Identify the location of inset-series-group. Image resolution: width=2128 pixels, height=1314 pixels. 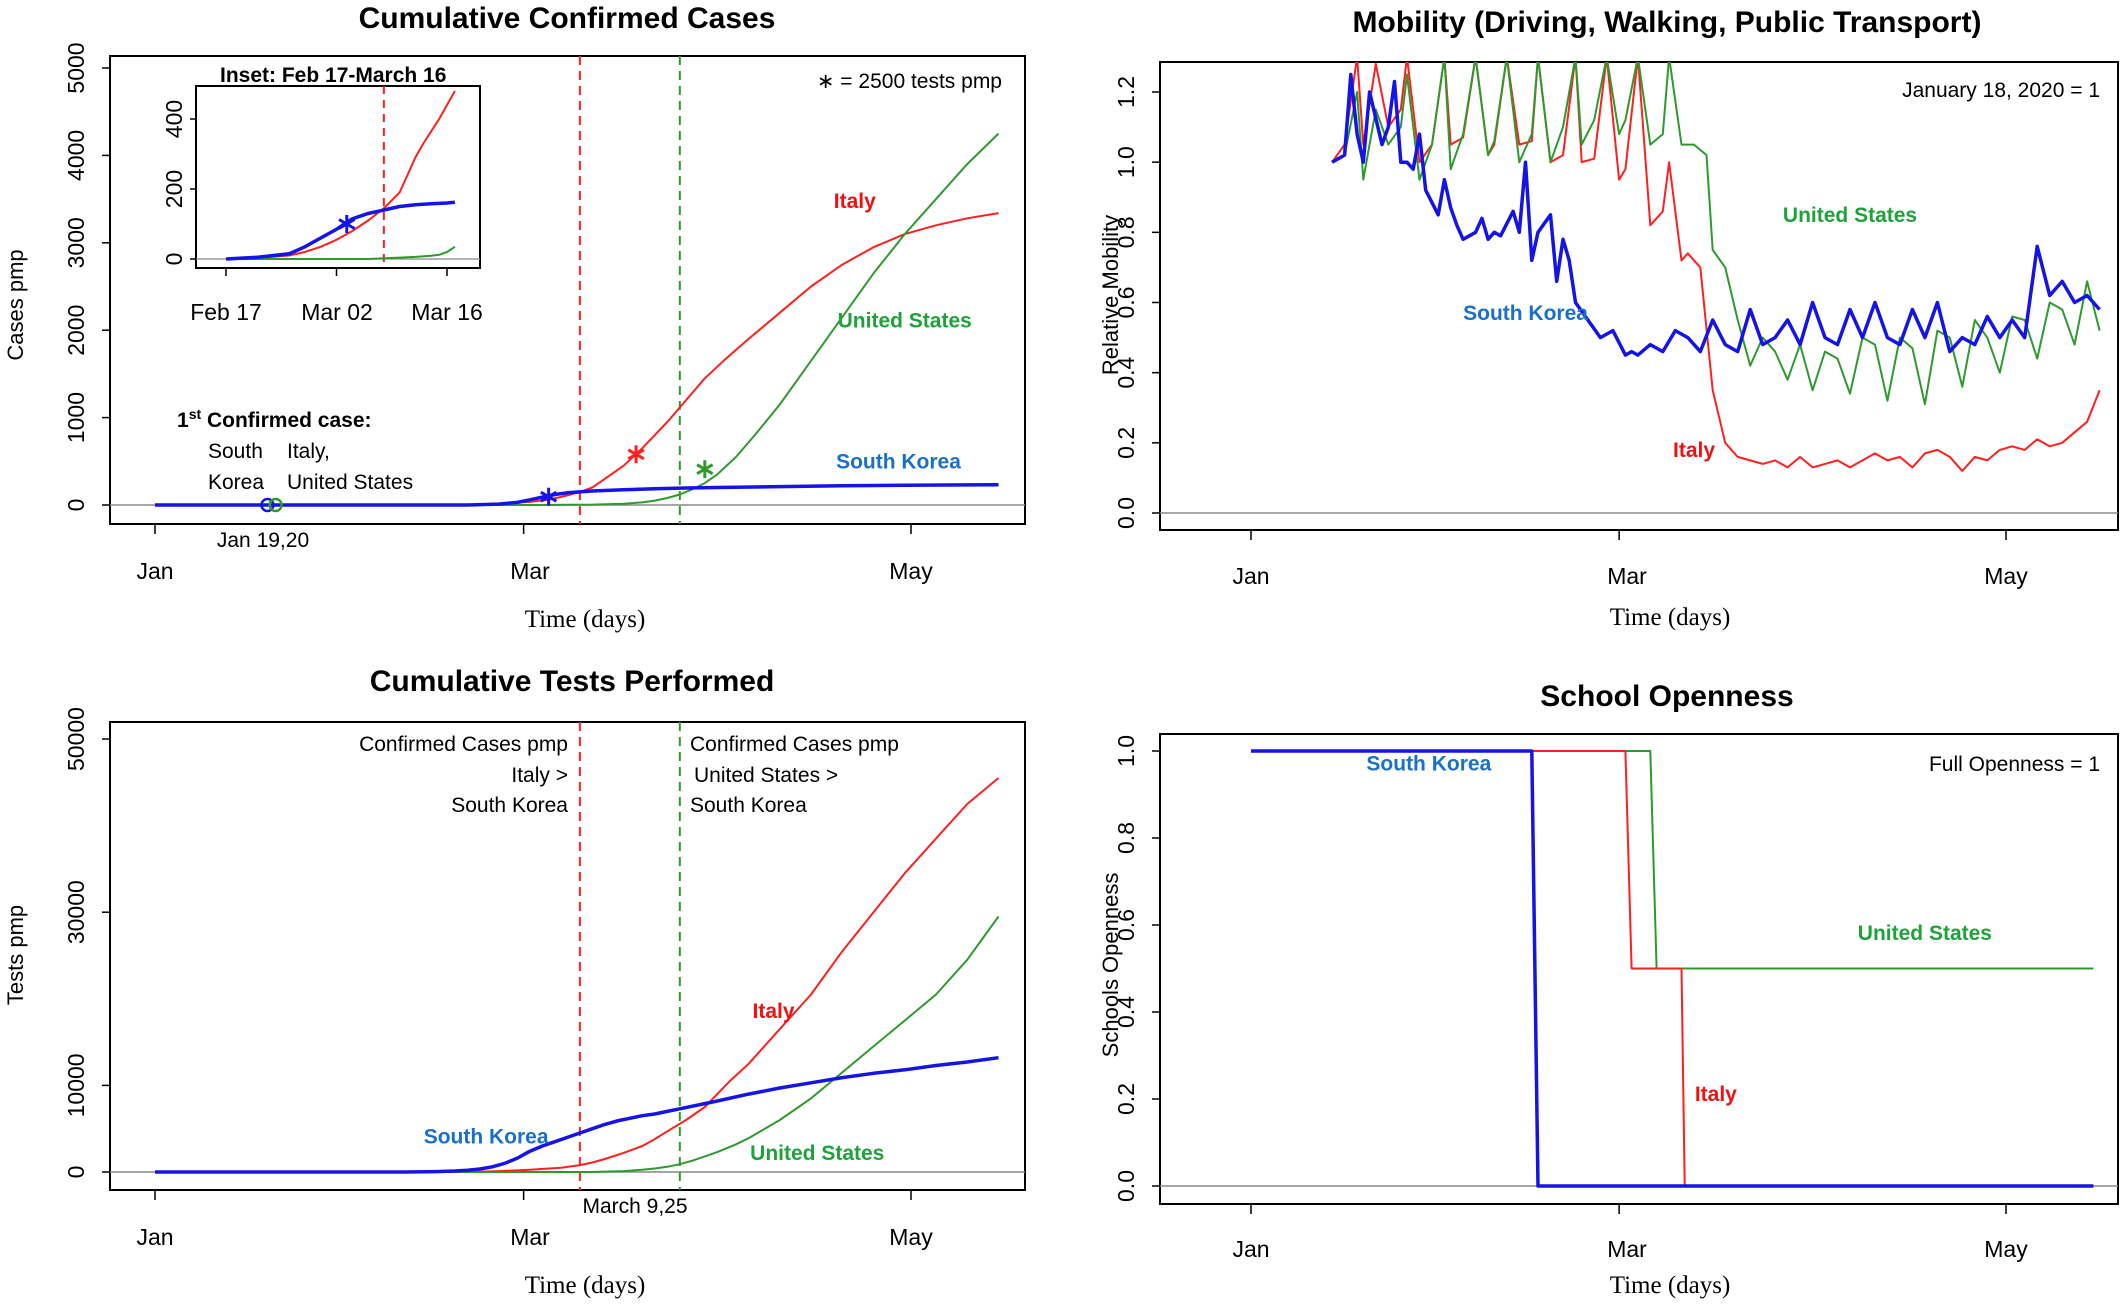
(340, 175).